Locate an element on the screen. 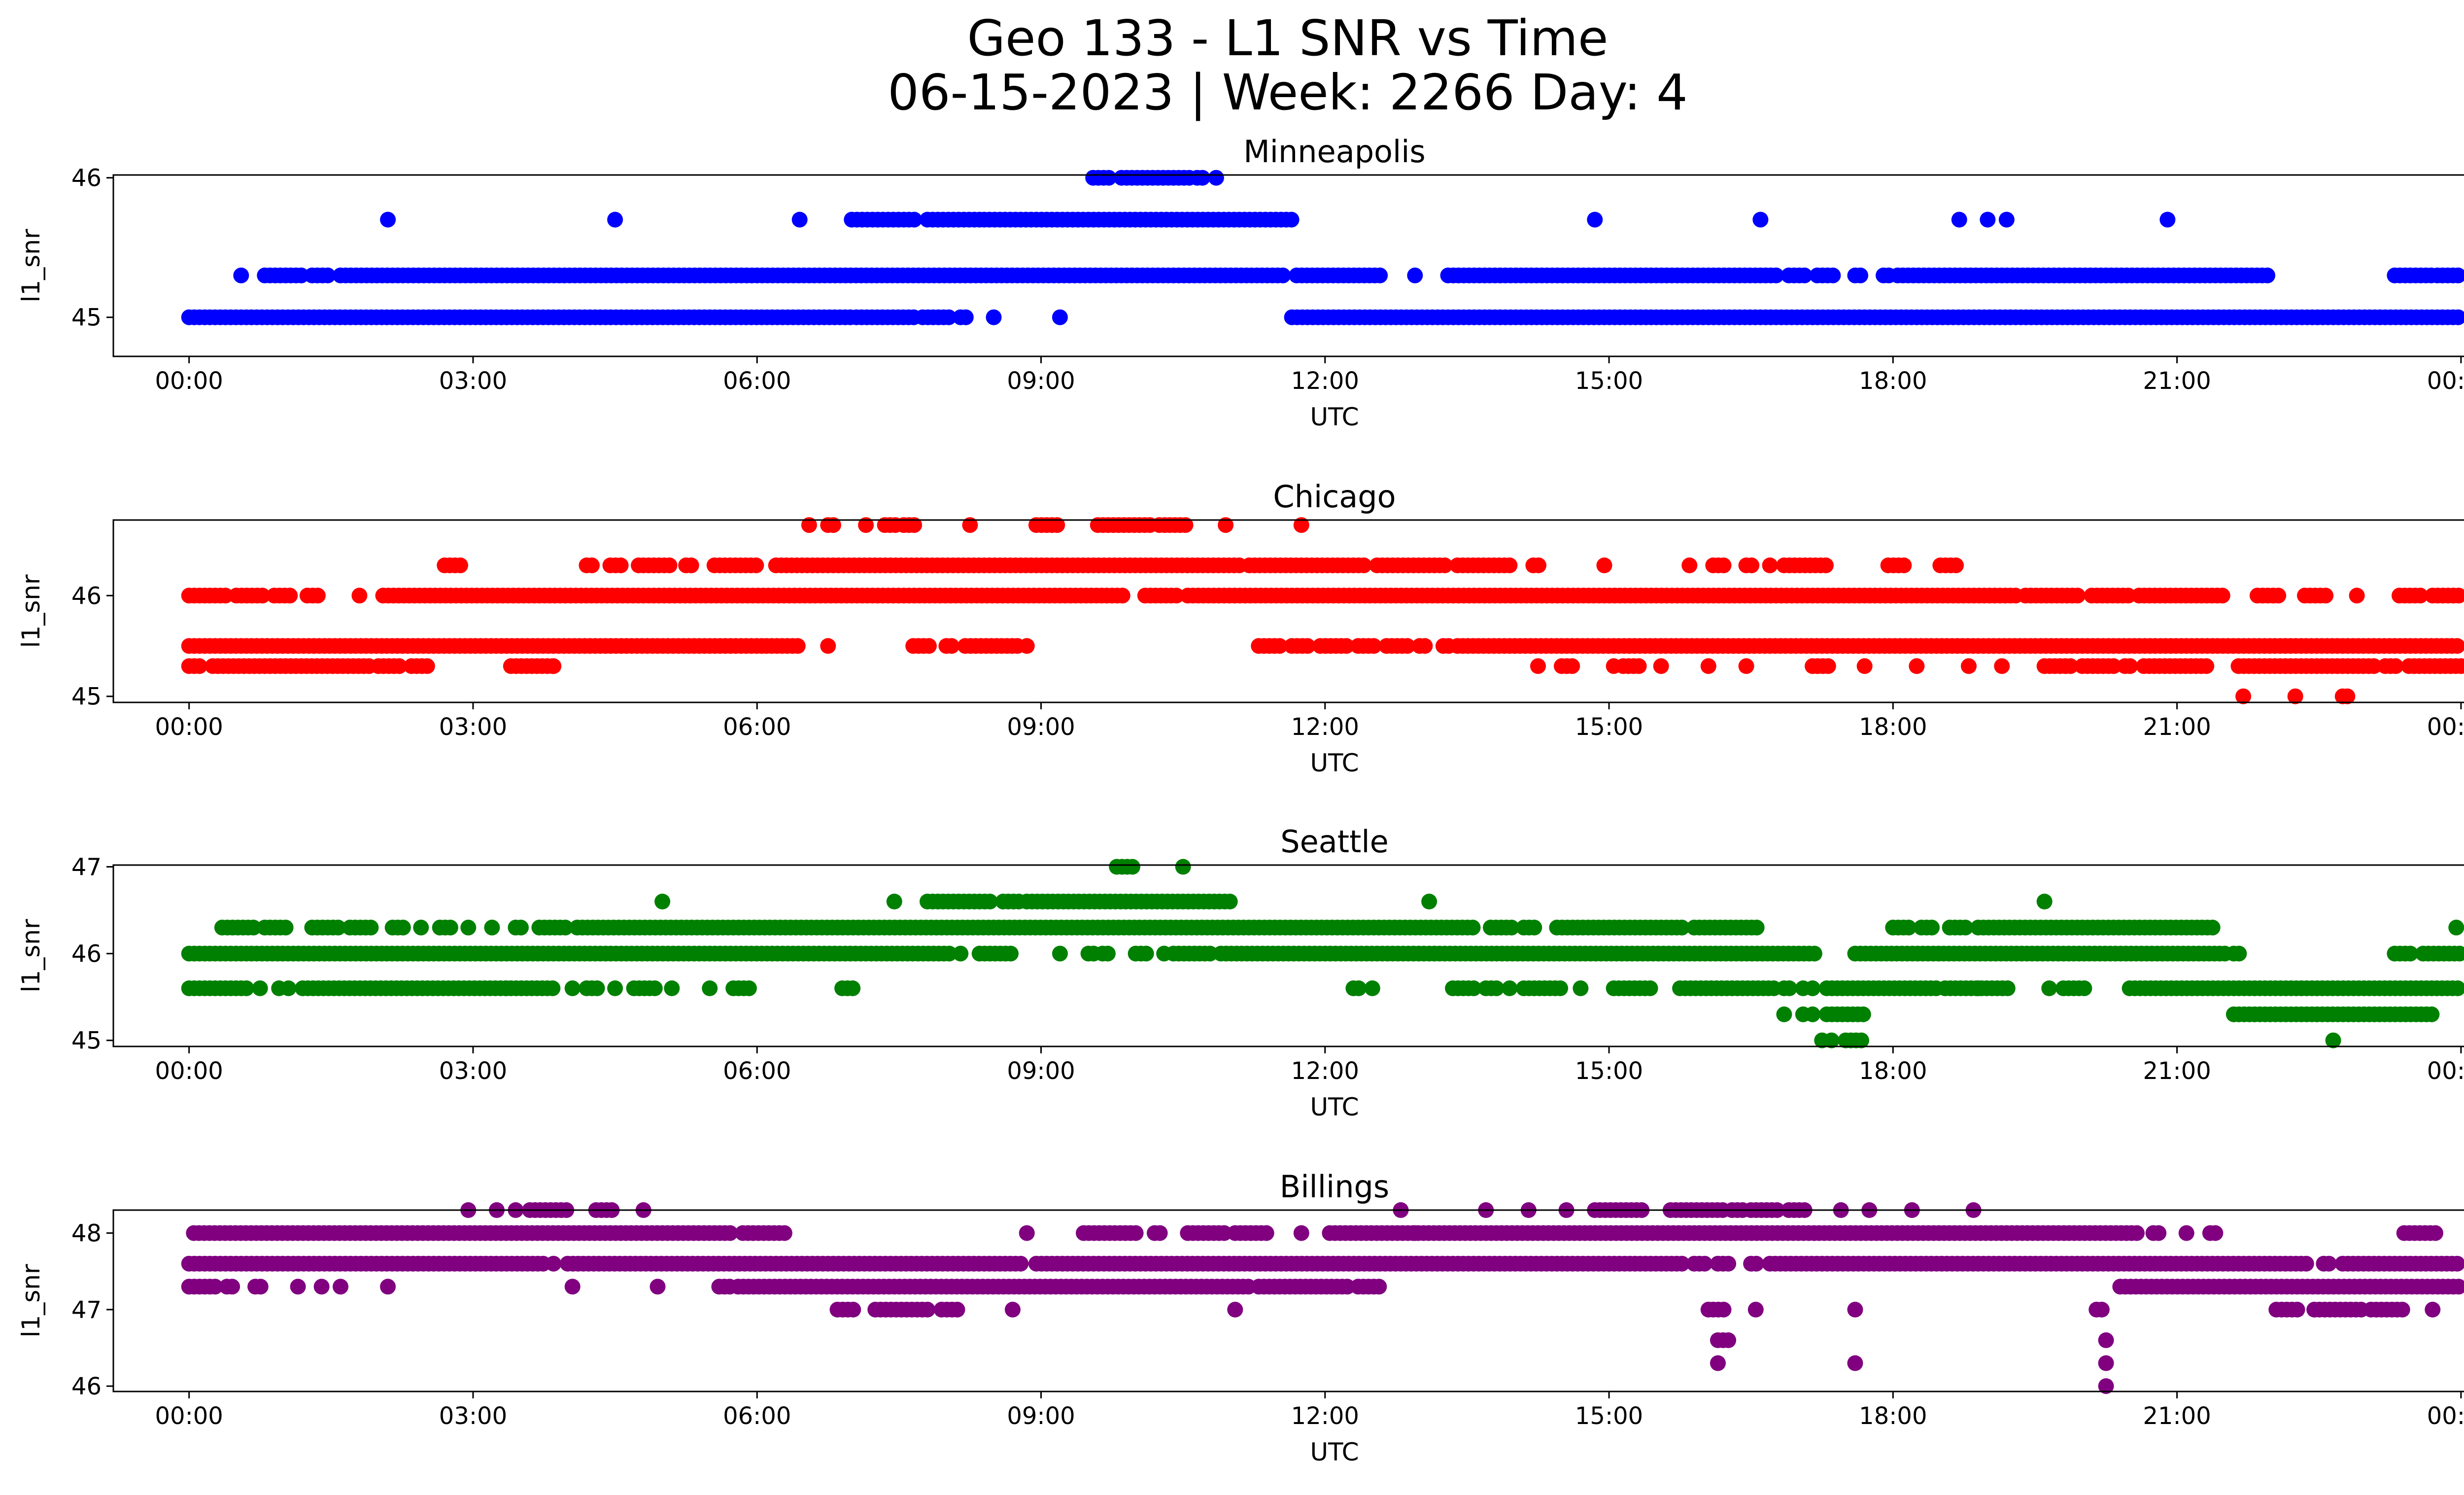 Image resolution: width=2464 pixels, height=1495 pixels. y-tick-label: 47 is located at coordinates (86, 867).